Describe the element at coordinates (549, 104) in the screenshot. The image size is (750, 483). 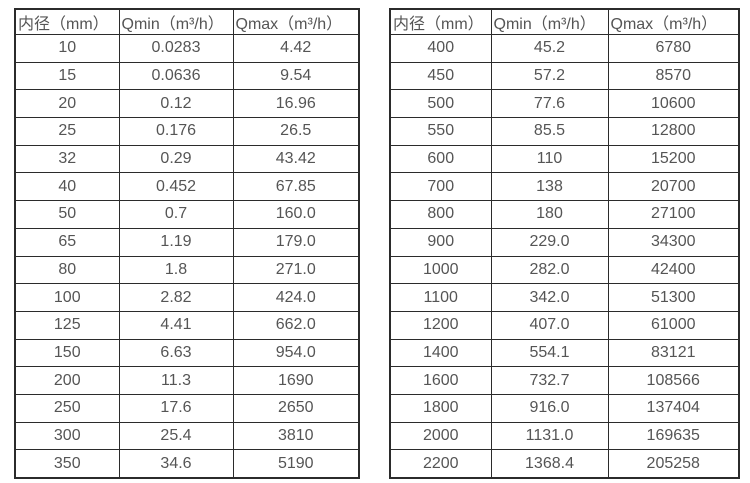
I see `table-cell: 77.6` at that location.